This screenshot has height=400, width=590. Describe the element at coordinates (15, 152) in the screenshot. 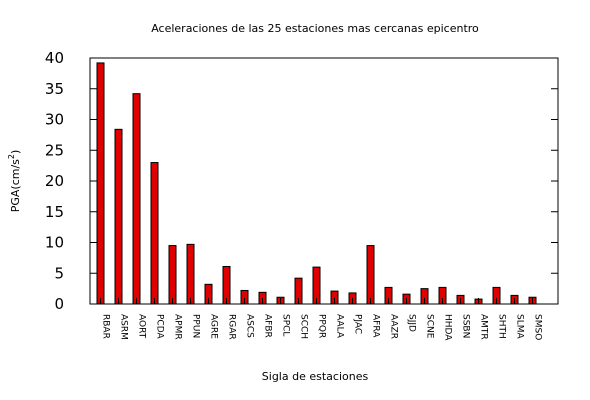

I see `y-axis-label-suffix: )` at that location.